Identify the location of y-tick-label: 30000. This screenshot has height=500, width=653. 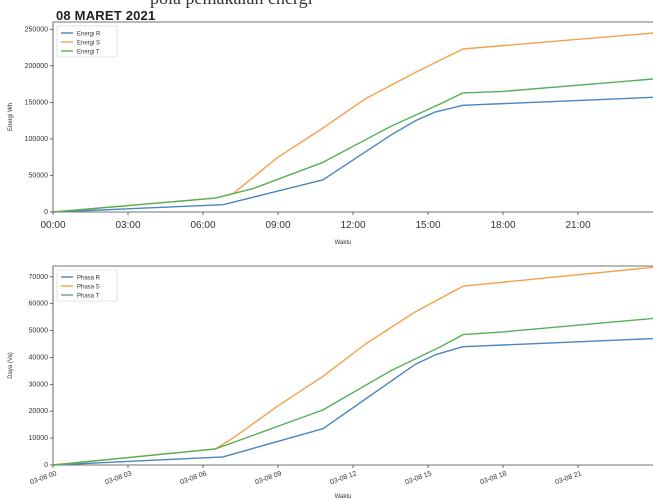
(39, 384).